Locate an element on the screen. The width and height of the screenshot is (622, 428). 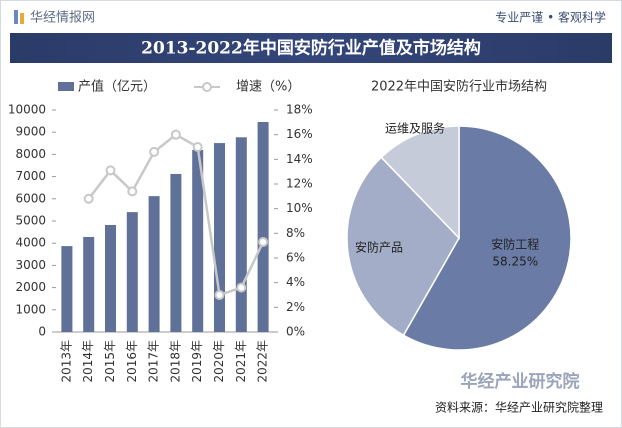
x-tick-label: 2020年 is located at coordinates (219, 361).